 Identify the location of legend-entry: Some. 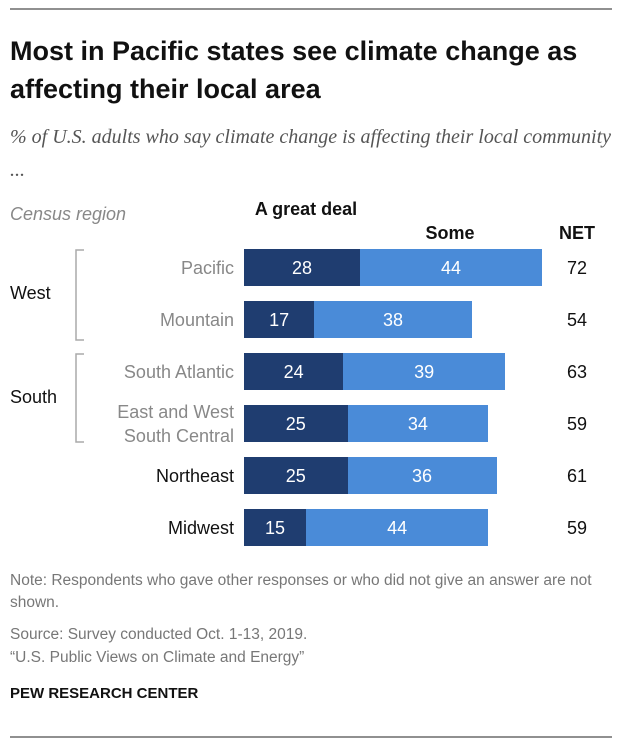
(450, 233).